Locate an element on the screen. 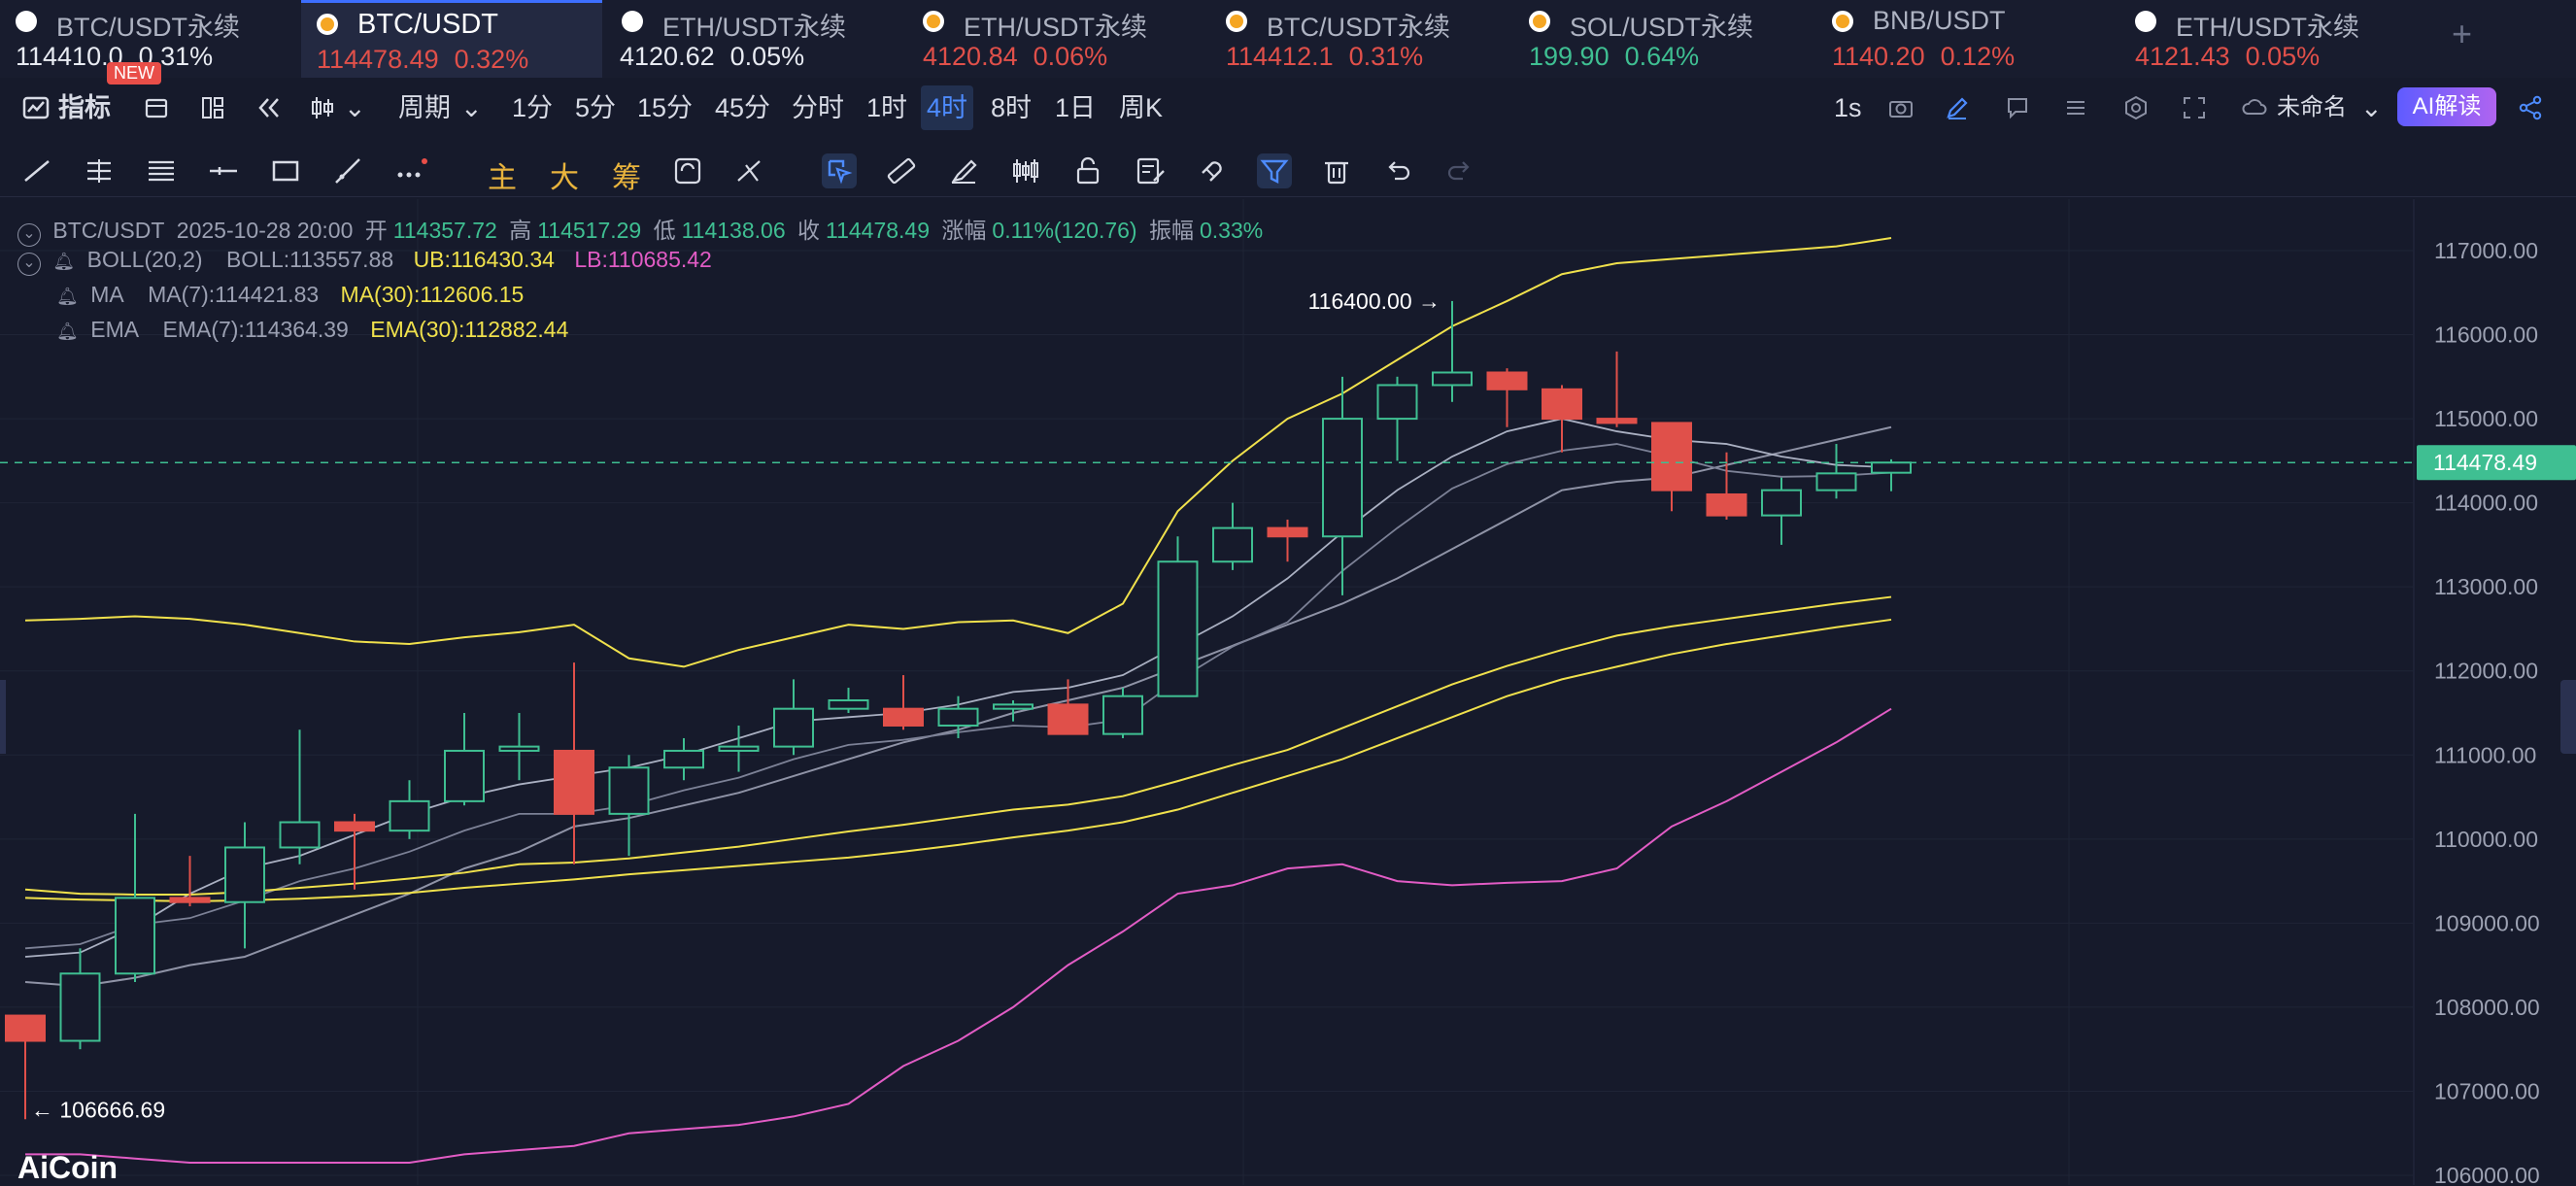 This screenshot has width=2576, height=1186. price-tick-label: 112000.00 is located at coordinates (2486, 671).